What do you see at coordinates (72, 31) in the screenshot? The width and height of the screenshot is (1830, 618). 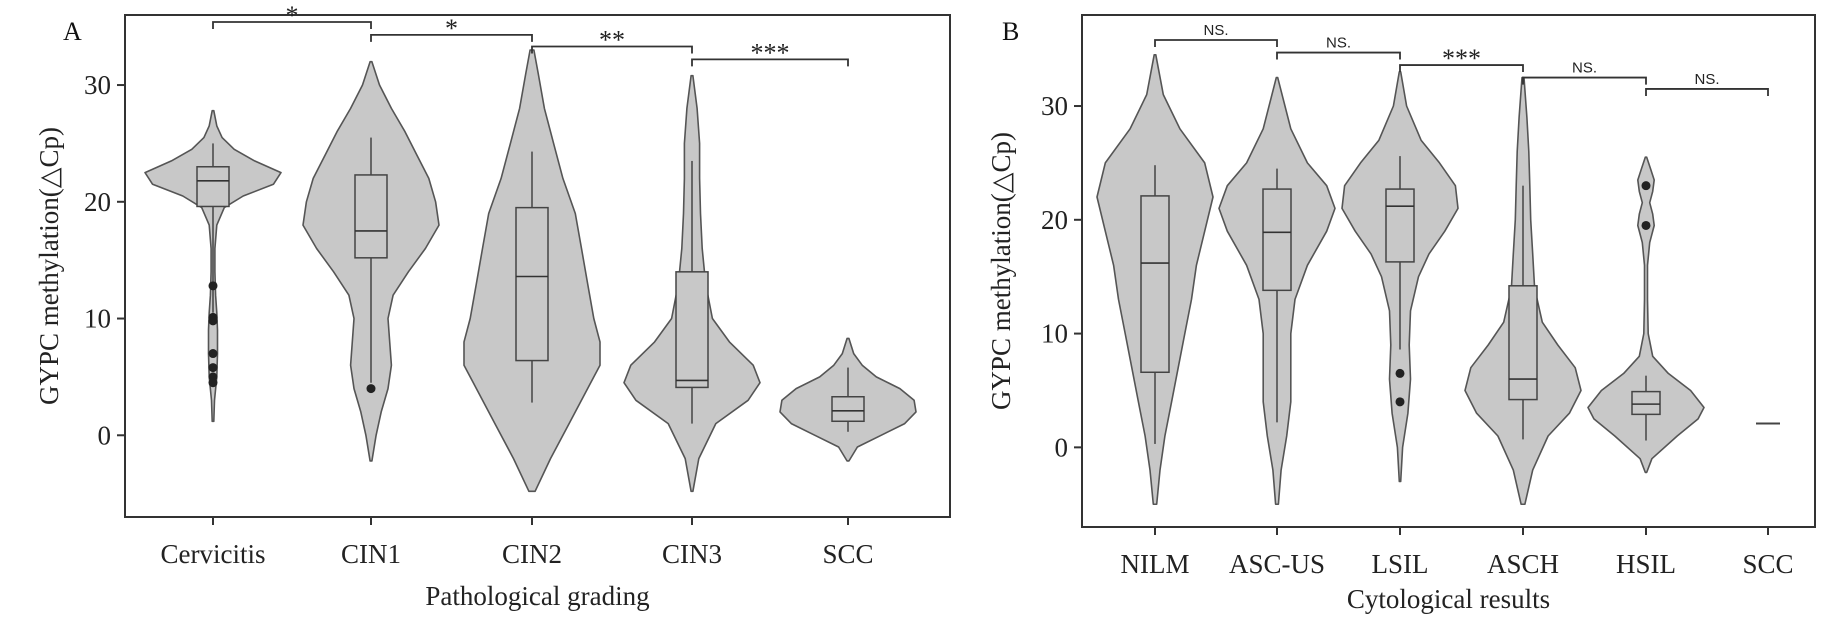 I see `panel-label: A` at bounding box center [72, 31].